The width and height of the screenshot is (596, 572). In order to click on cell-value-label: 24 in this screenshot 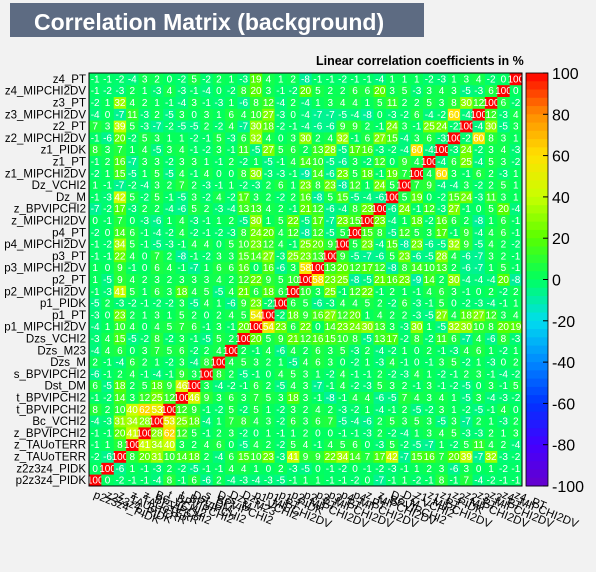, I will do `click(467, 197)`.